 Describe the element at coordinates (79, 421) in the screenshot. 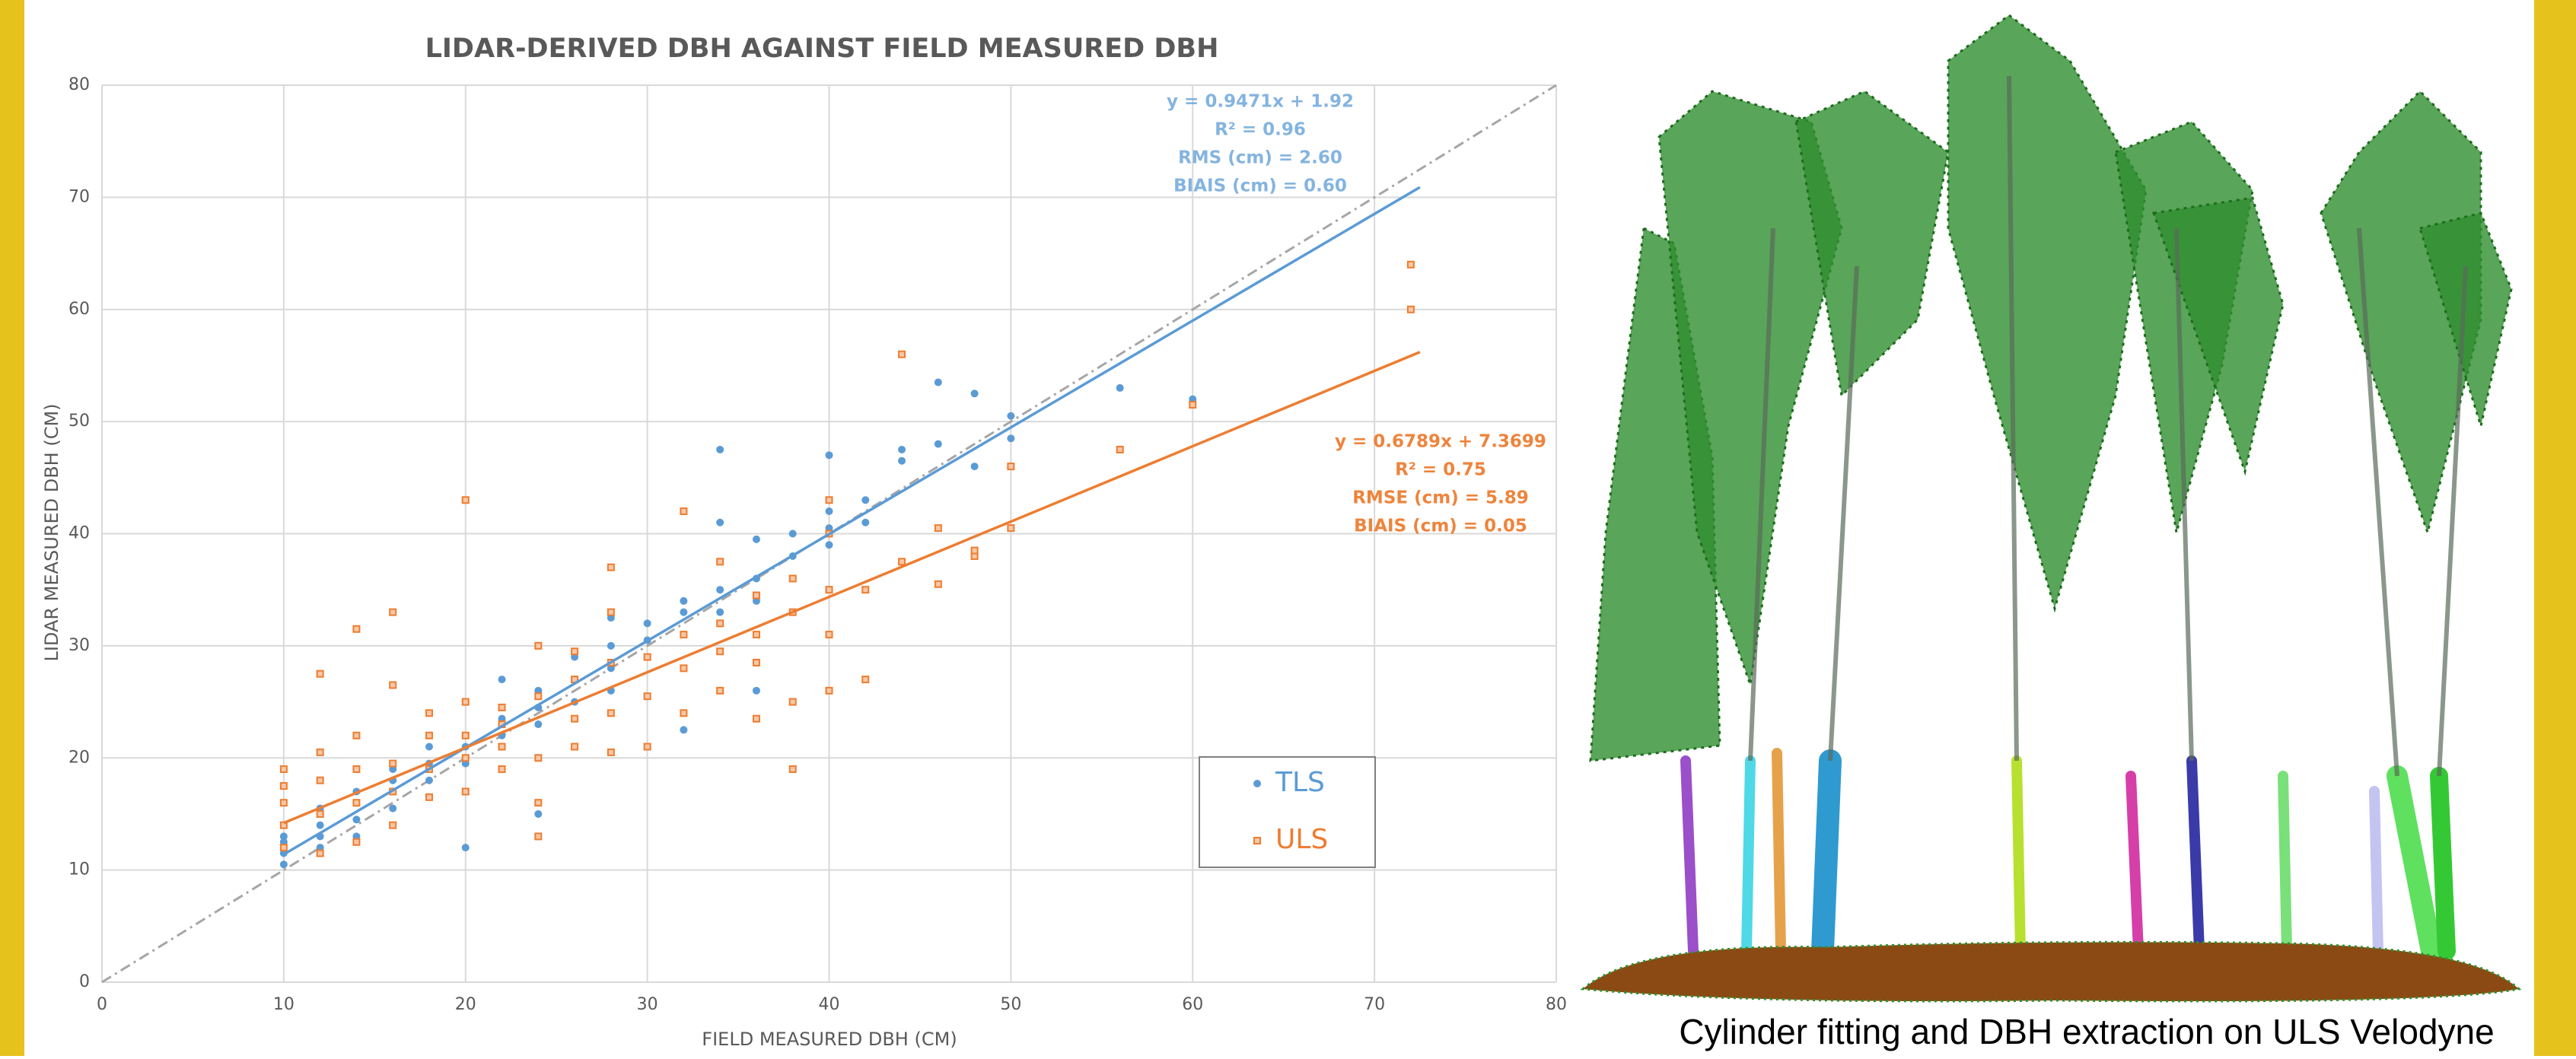

I see `y-tick-label: 50` at that location.